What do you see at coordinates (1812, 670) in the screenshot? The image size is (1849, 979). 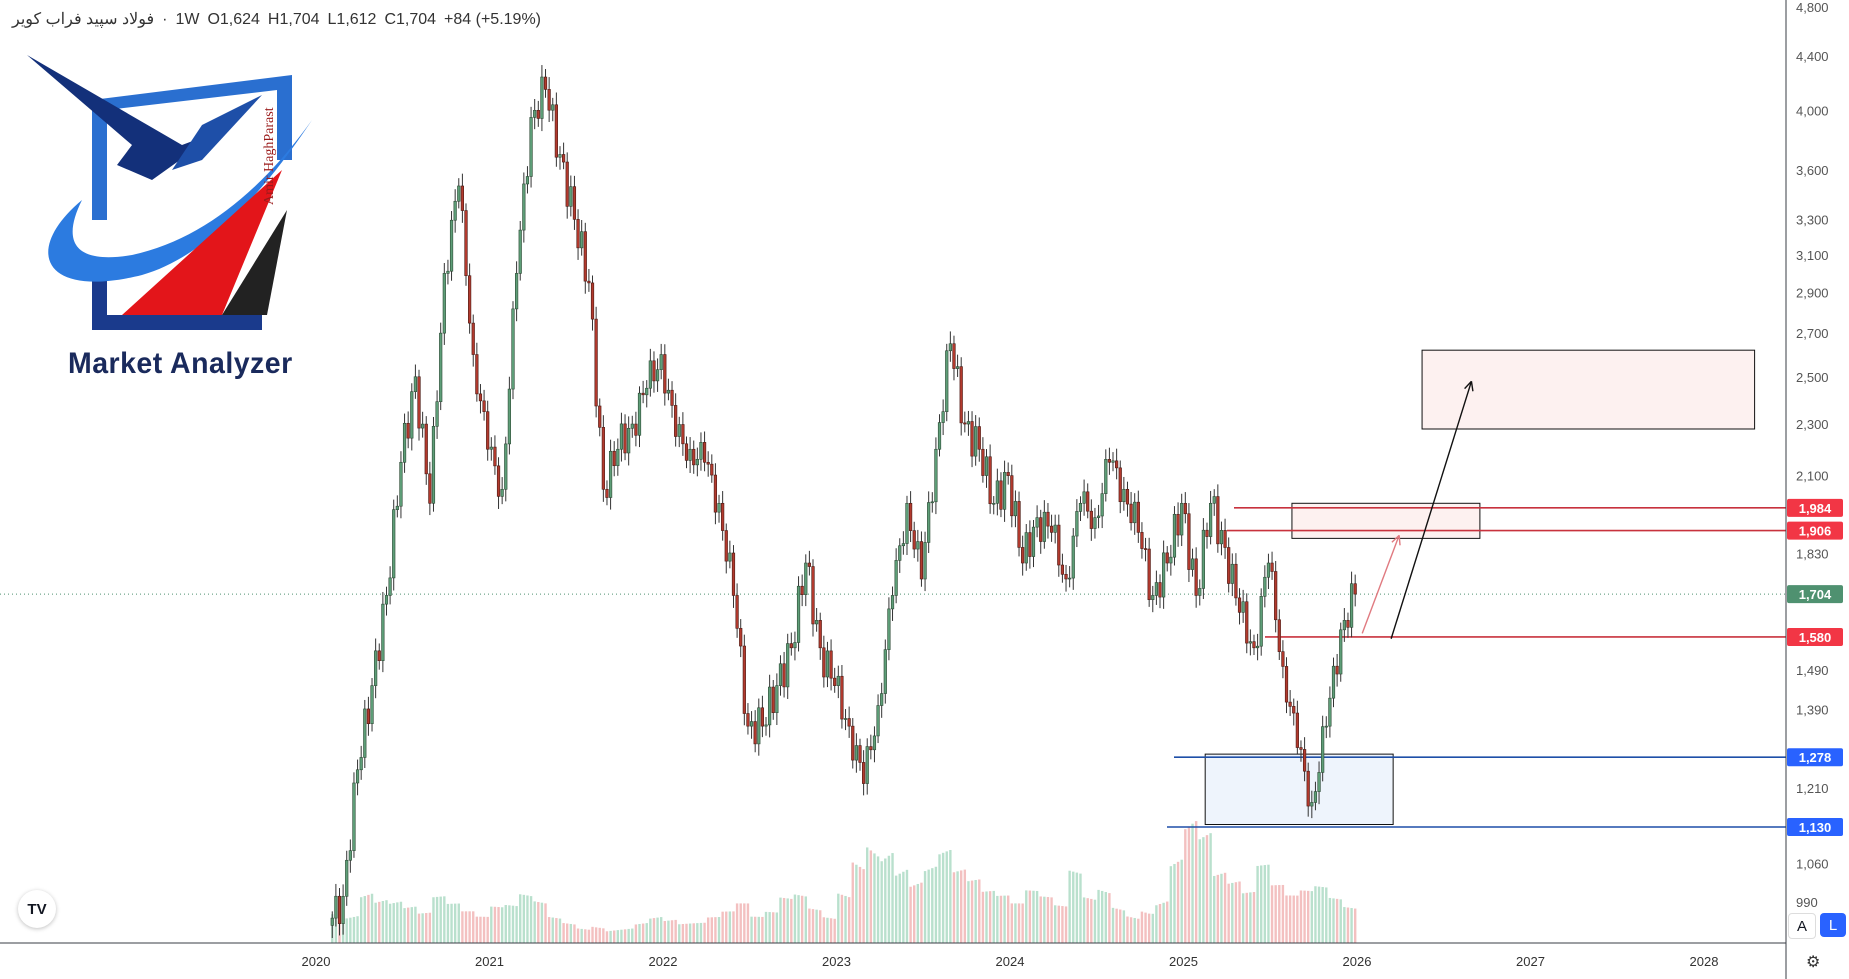 I see `price-tick-label: 1,490` at bounding box center [1812, 670].